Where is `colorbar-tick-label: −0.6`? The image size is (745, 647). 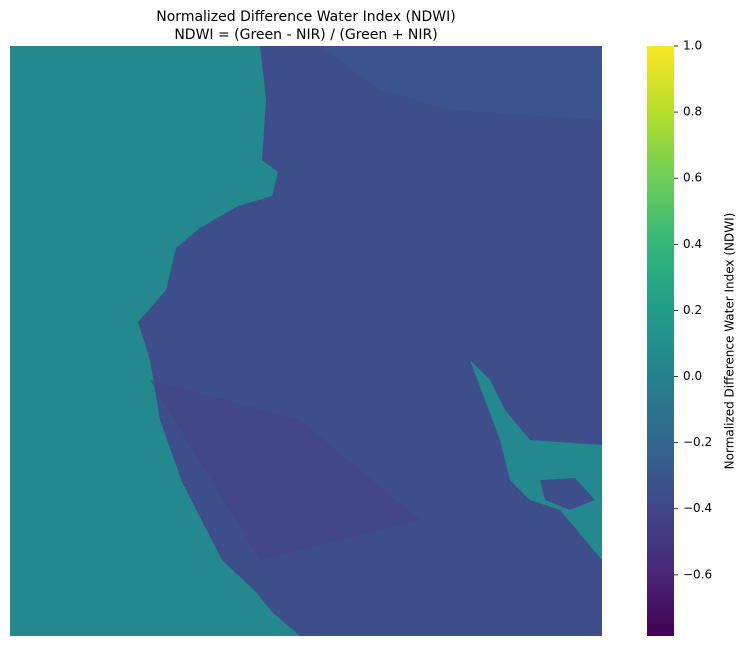 colorbar-tick-label: −0.6 is located at coordinates (697, 574).